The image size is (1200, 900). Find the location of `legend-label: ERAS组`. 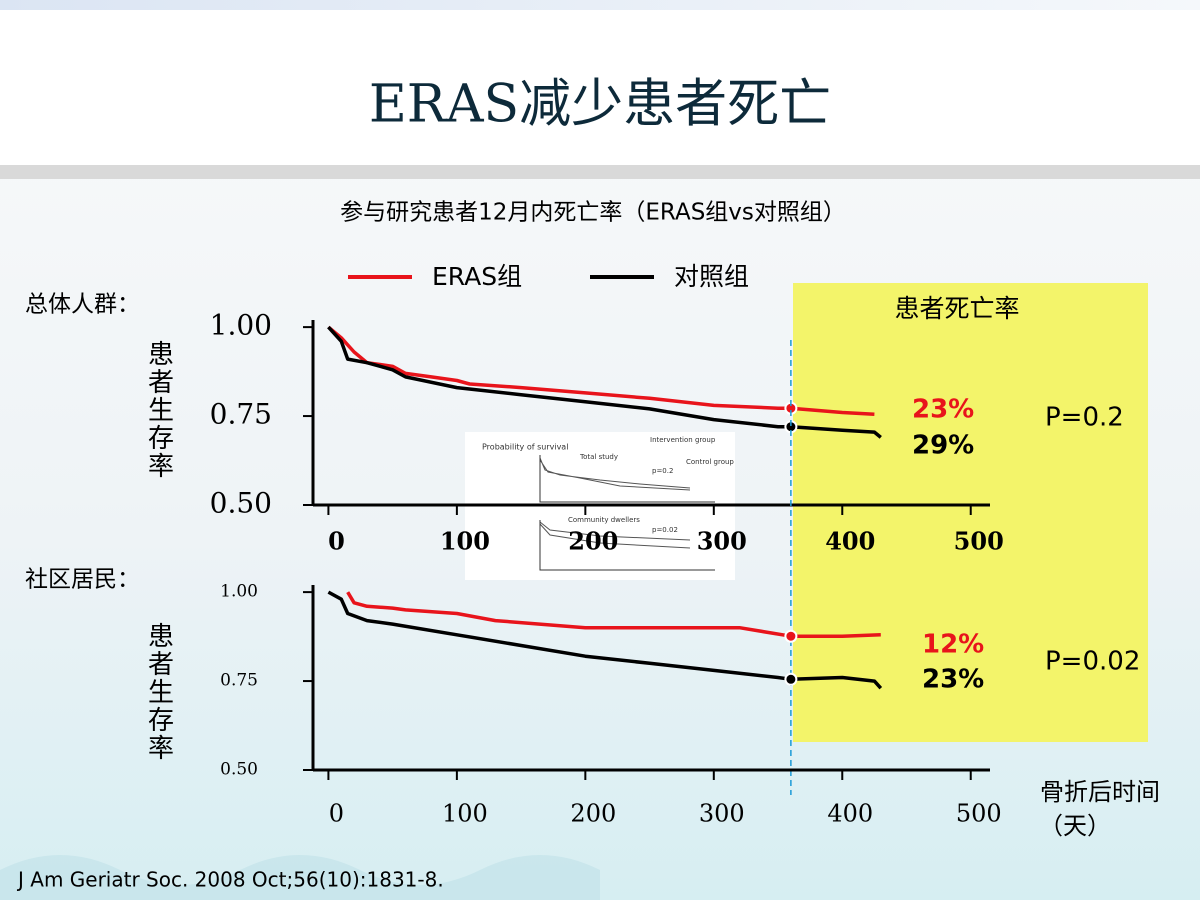

legend-label: ERAS组 is located at coordinates (477, 276).